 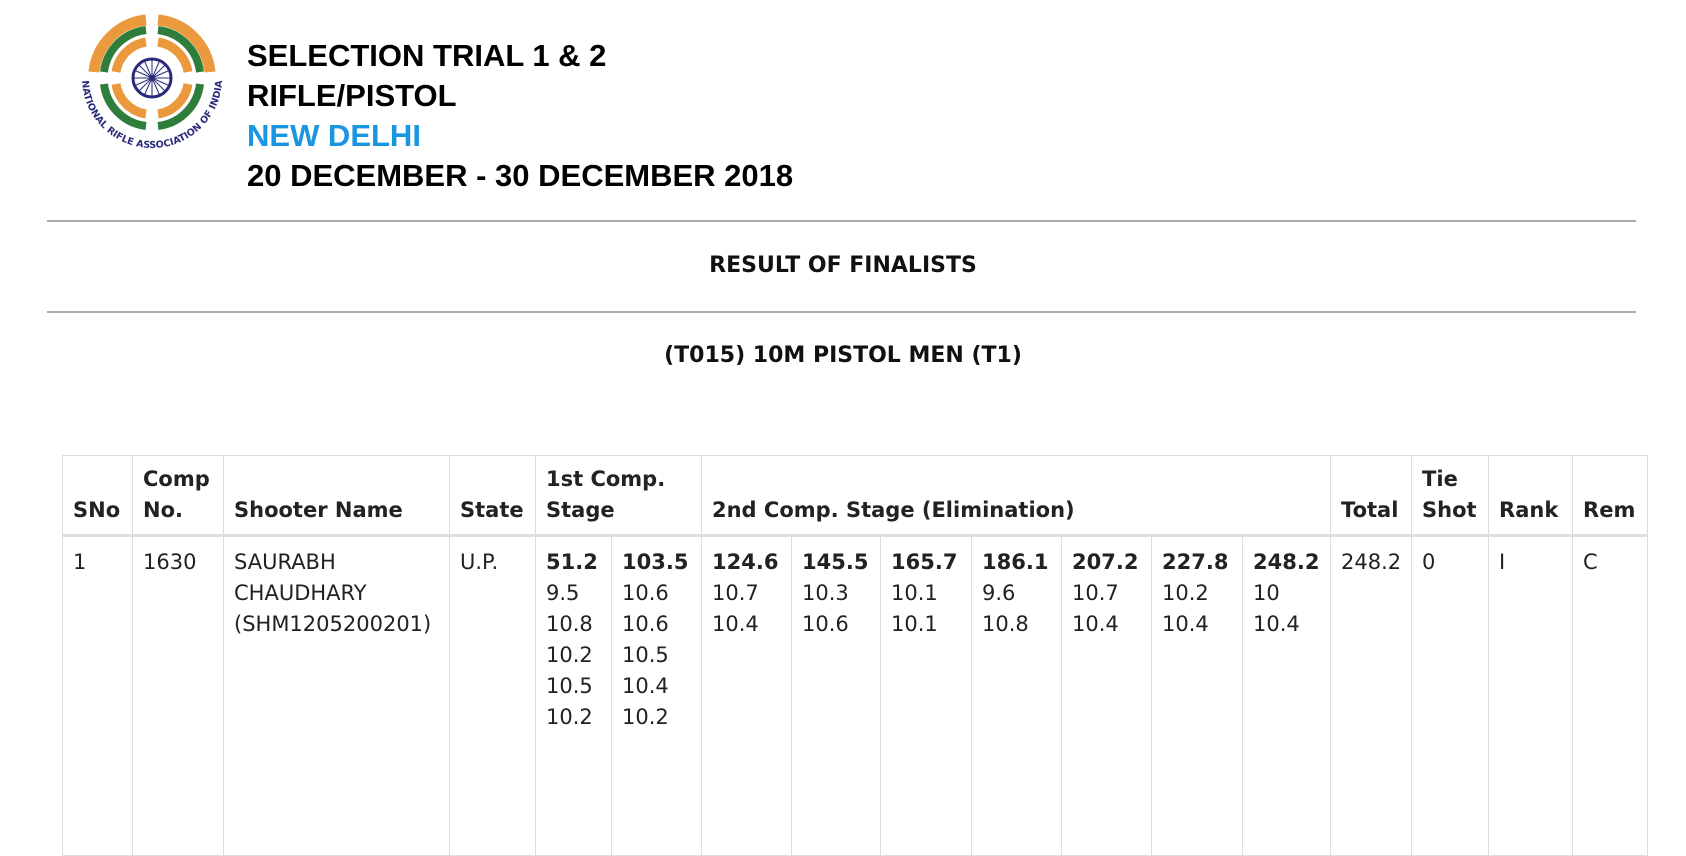 What do you see at coordinates (97, 695) in the screenshot?
I see `sno-cell: 1` at bounding box center [97, 695].